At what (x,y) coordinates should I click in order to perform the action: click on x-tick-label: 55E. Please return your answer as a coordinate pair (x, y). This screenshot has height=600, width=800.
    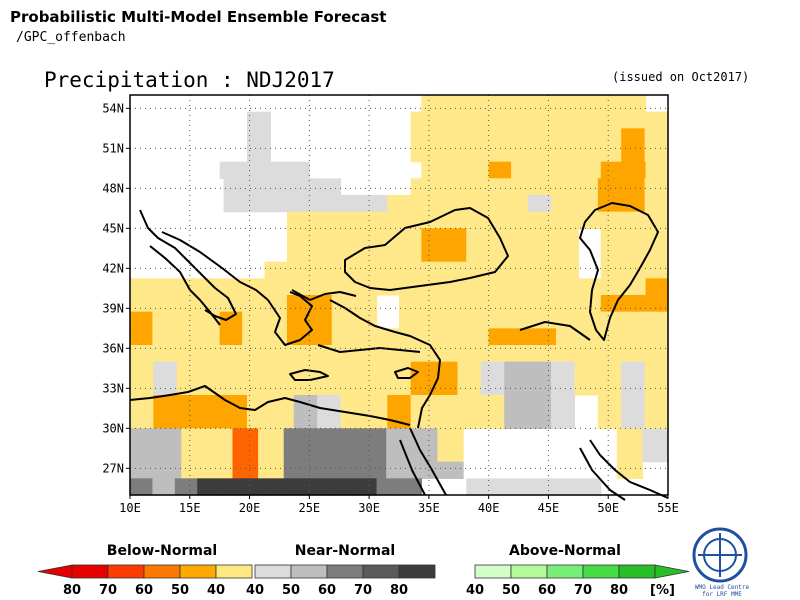
    Looking at the image, I should click on (668, 508).